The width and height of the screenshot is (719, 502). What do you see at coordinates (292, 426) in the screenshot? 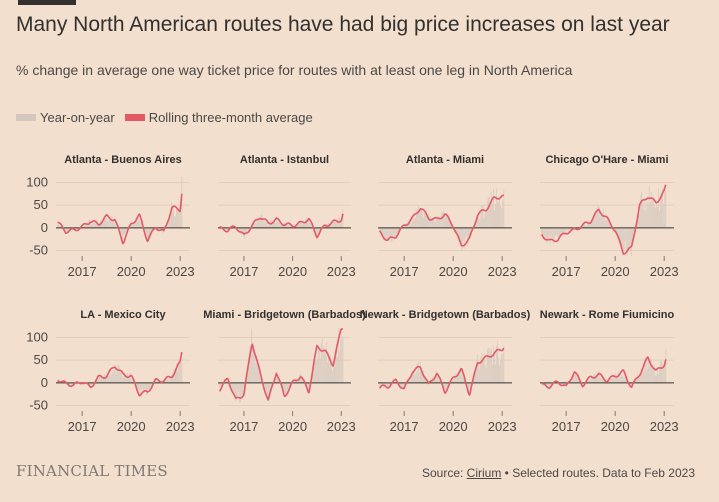
I see `panel-6-xtick-label: 2020` at bounding box center [292, 426].